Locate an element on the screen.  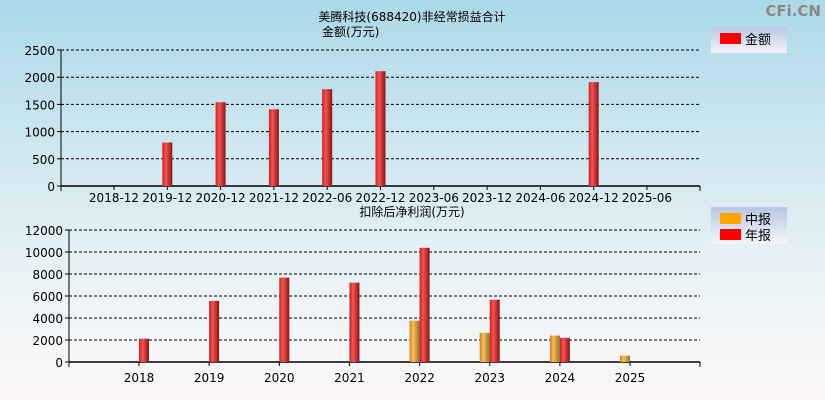
x-tick-label: 2024 is located at coordinates (560, 378).